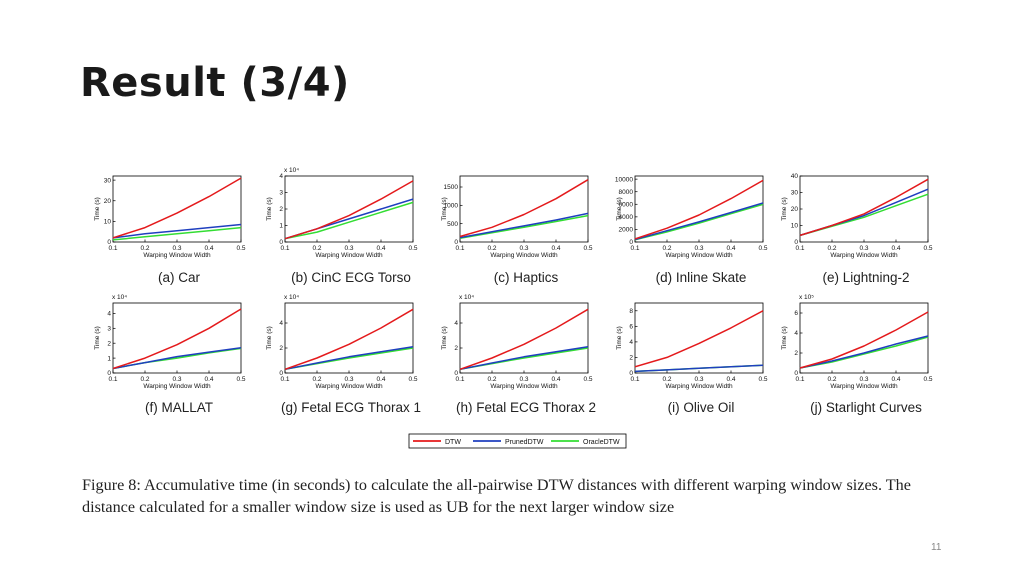 Image resolution: width=1024 pixels, height=576 pixels. I want to click on subfigure-caption: (b) CinC ECG Torso, so click(351, 277).